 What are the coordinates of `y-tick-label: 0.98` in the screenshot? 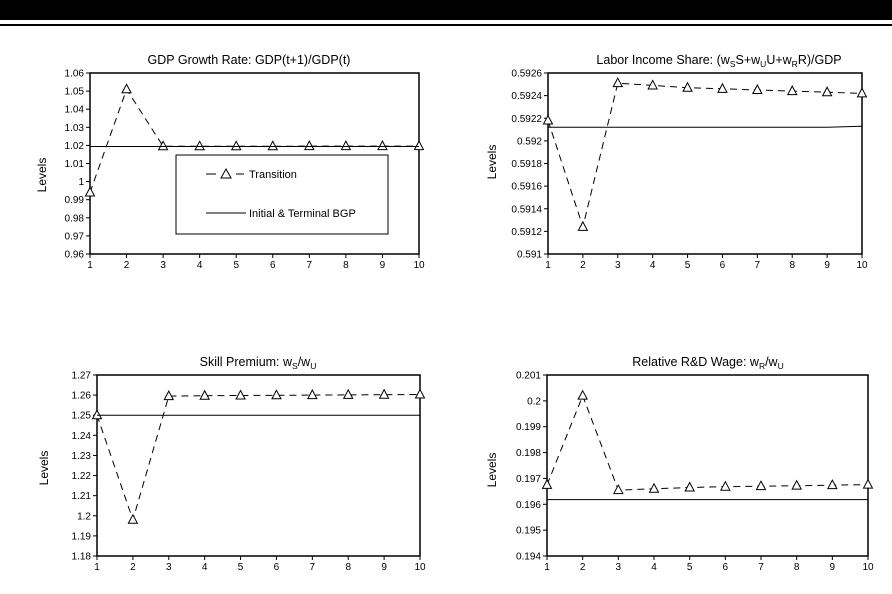 It's located at (75, 218).